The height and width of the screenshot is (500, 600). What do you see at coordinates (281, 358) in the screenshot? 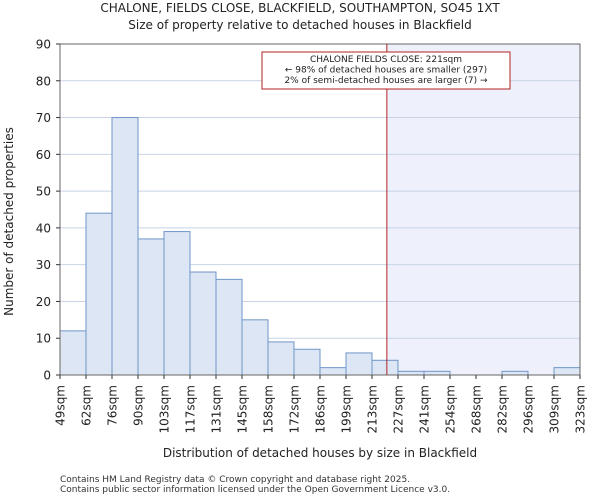
I see `bar-158sqm` at bounding box center [281, 358].